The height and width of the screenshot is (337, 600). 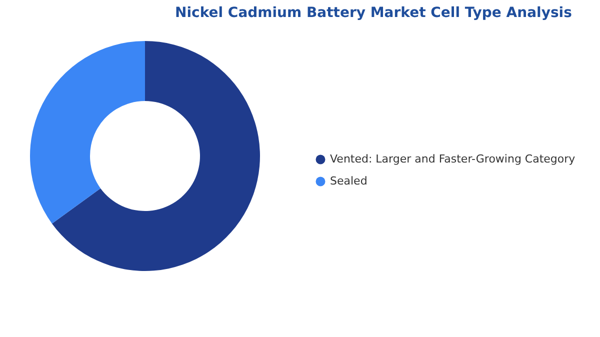 What do you see at coordinates (87, 132) in the screenshot?
I see `donut-slice` at bounding box center [87, 132].